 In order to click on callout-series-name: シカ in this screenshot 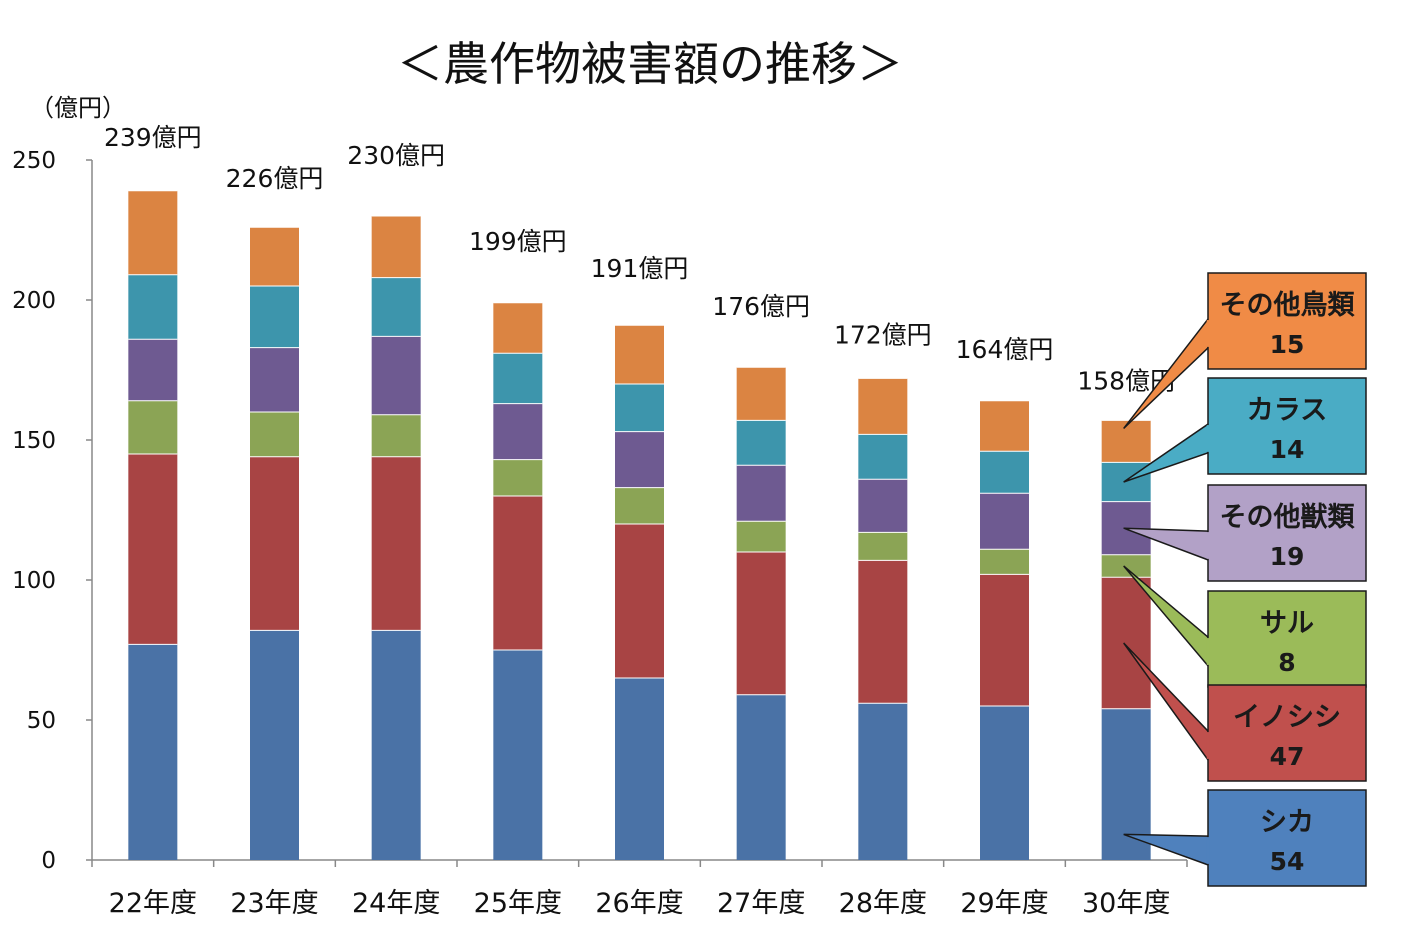, I will do `click(1287, 822)`.